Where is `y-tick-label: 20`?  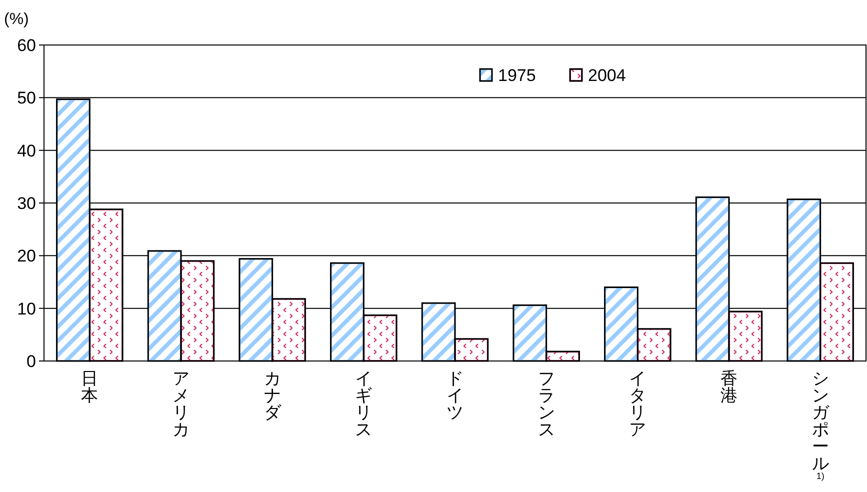
y-tick-label: 20 is located at coordinates (26, 256).